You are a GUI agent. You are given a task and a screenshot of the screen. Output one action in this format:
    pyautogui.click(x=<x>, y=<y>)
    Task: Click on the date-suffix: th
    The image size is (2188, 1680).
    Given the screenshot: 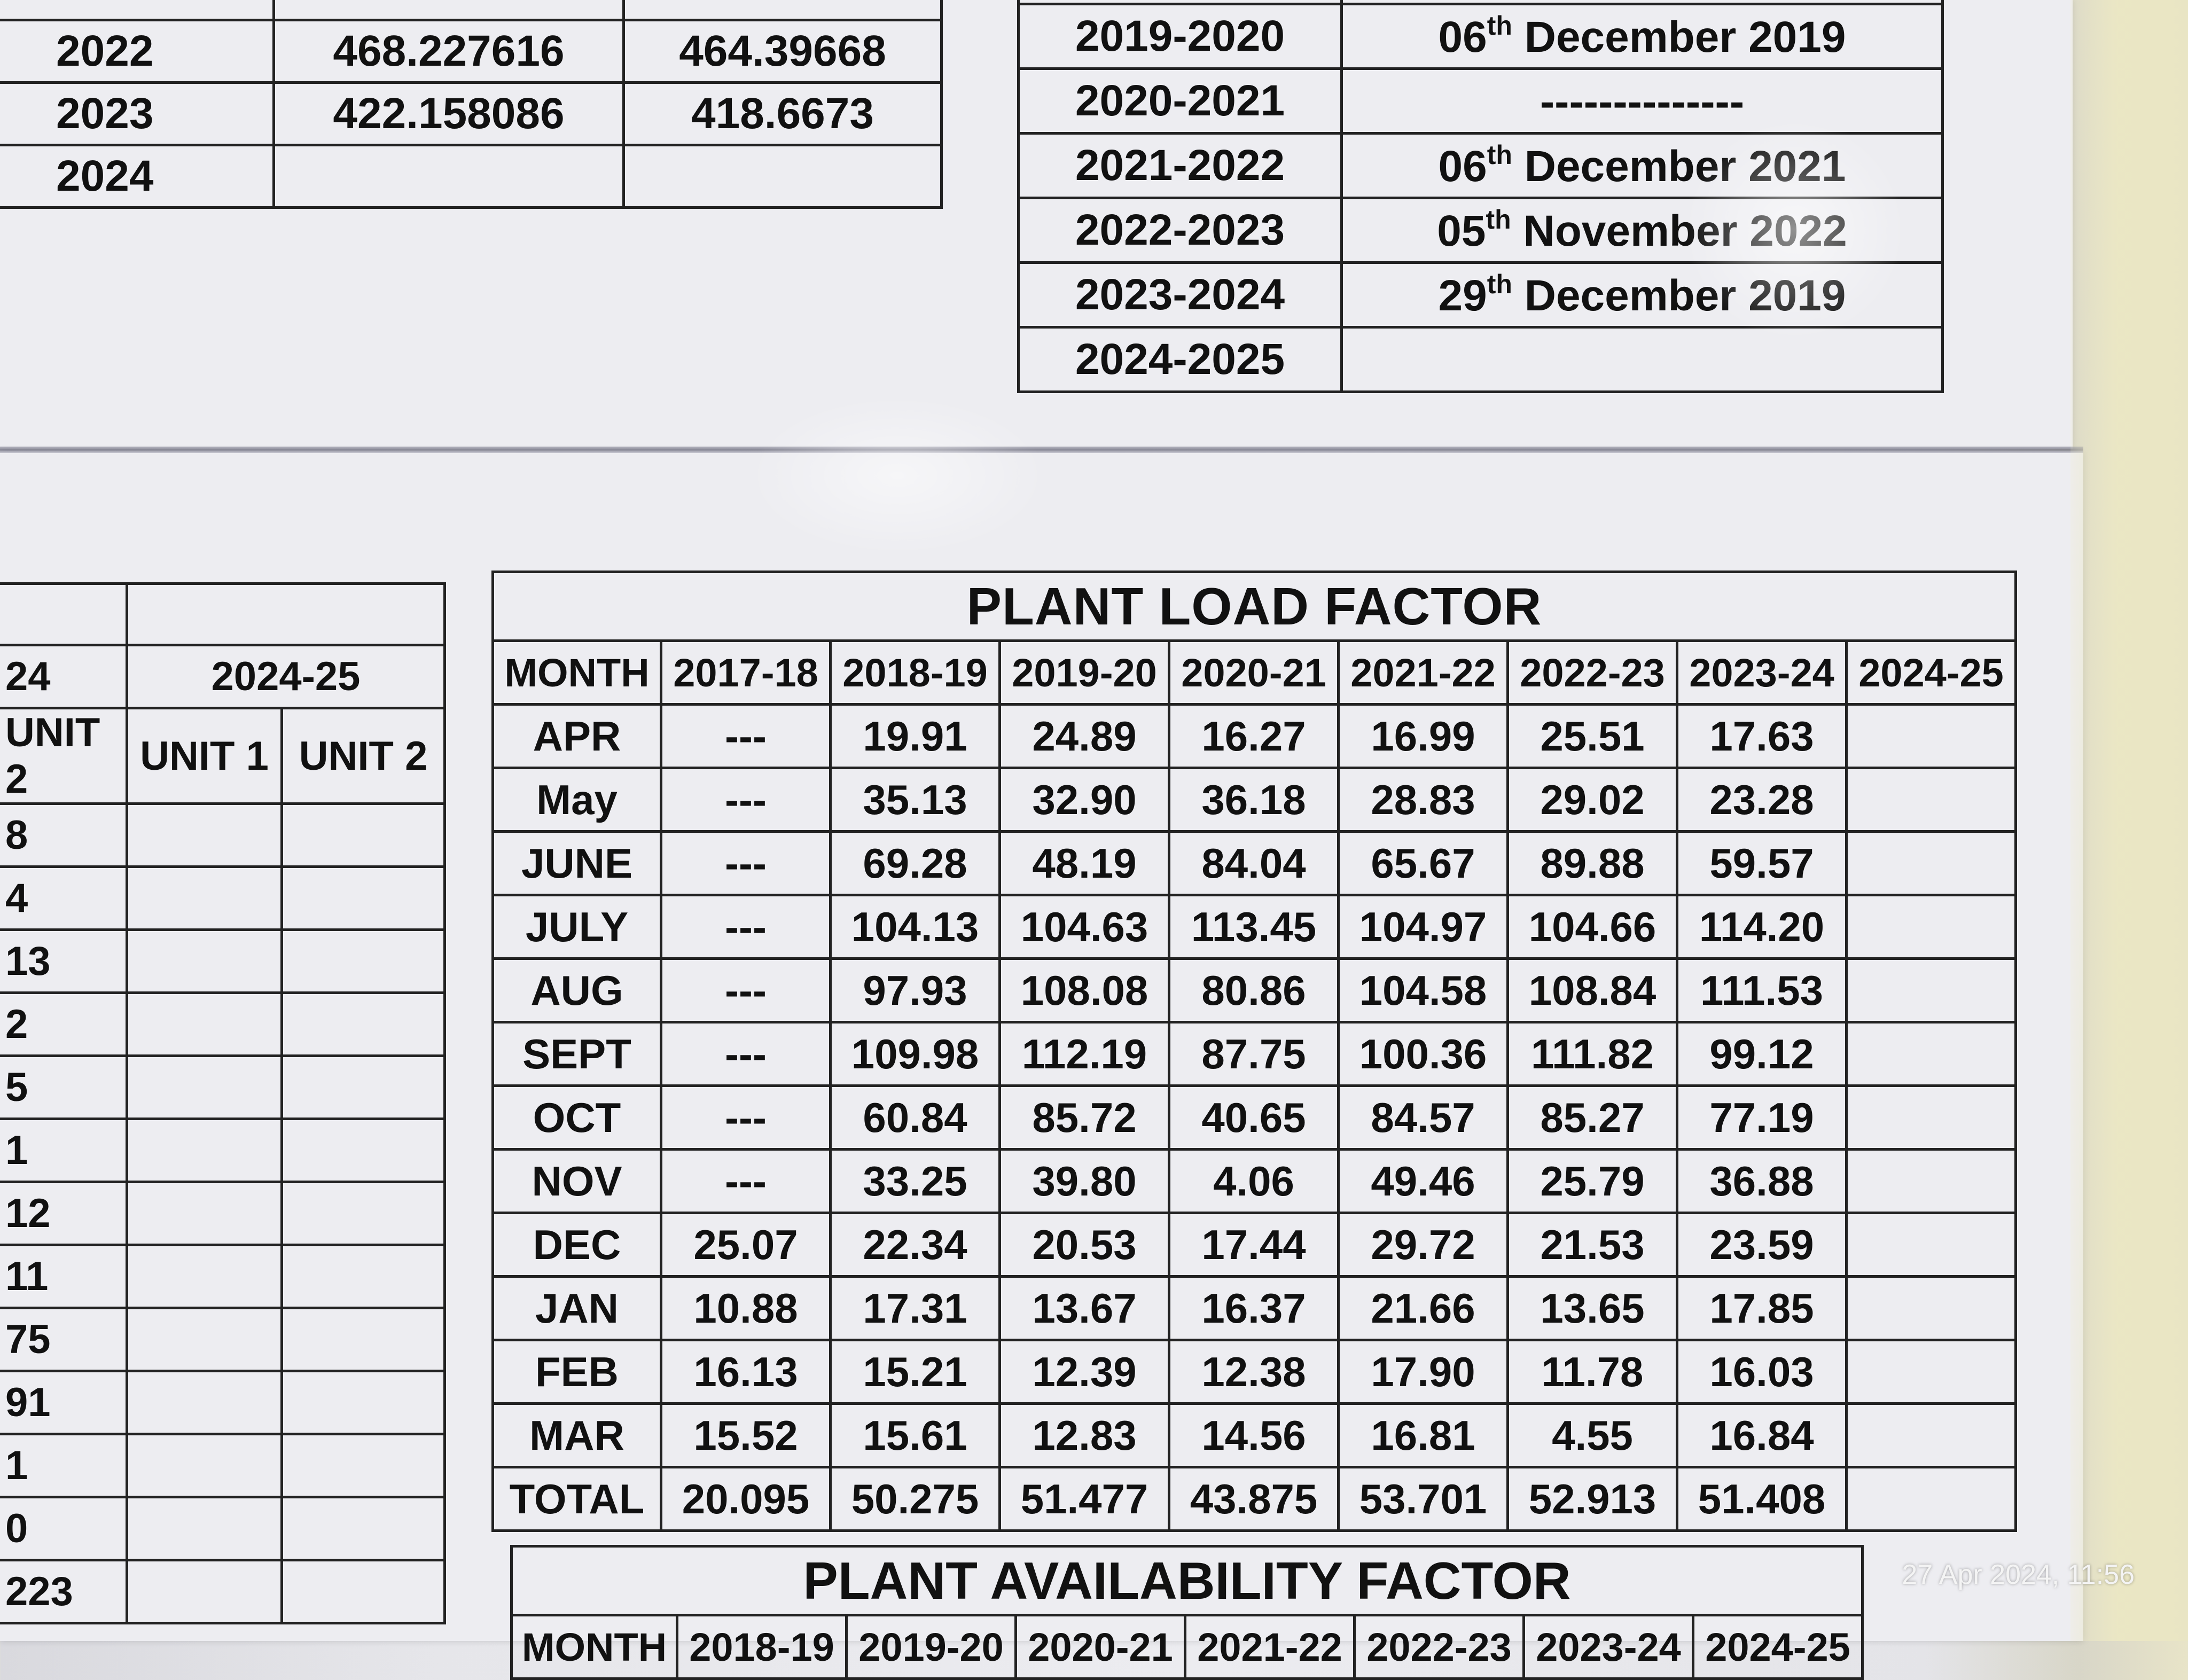 What is the action you would take?
    pyautogui.click(x=1499, y=26)
    